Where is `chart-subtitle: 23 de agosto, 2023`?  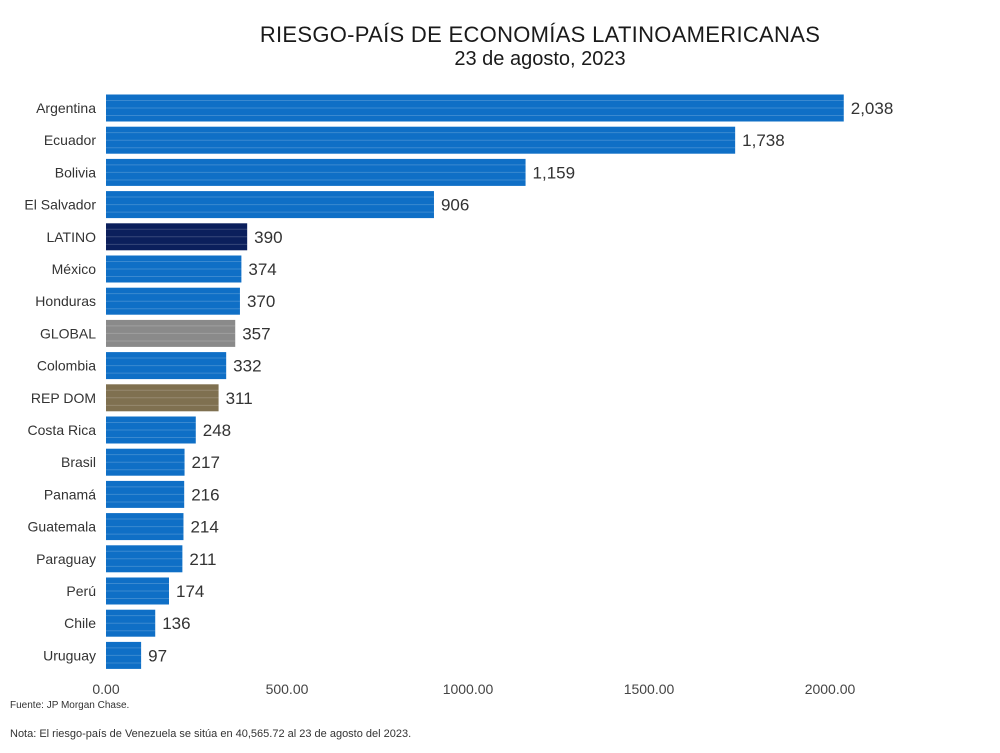 chart-subtitle: 23 de agosto, 2023 is located at coordinates (540, 59).